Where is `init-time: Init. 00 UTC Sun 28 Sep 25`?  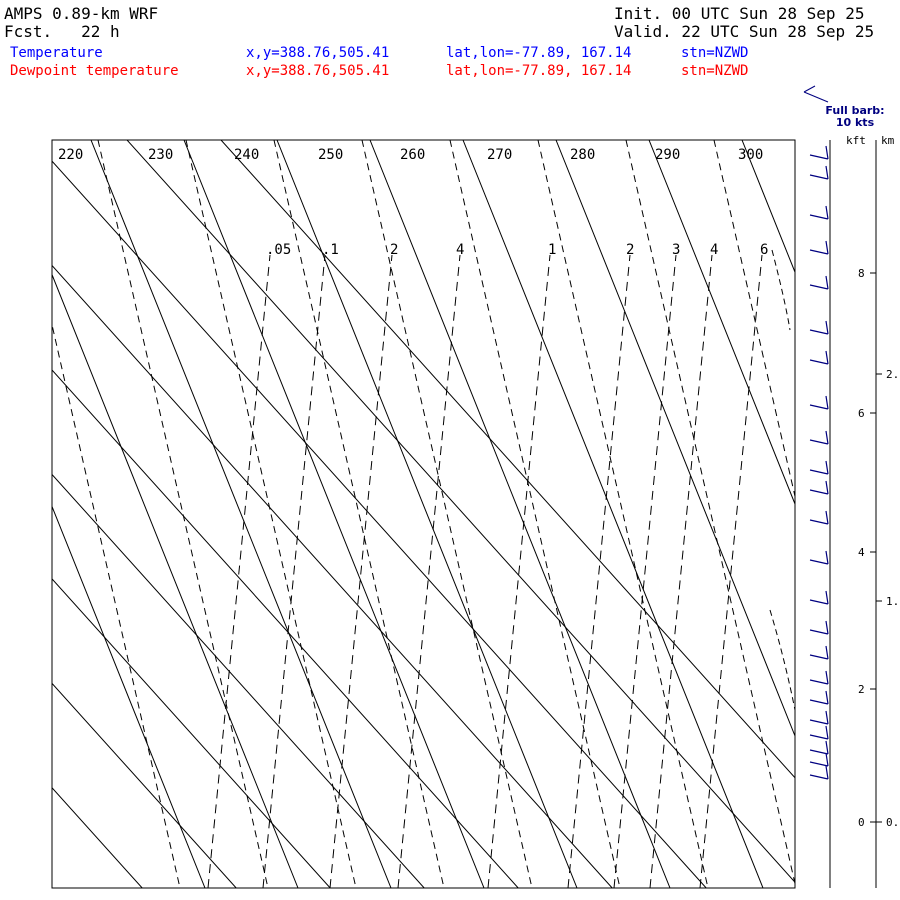
init-time: Init. 00 UTC Sun 28 Sep 25 is located at coordinates (739, 13).